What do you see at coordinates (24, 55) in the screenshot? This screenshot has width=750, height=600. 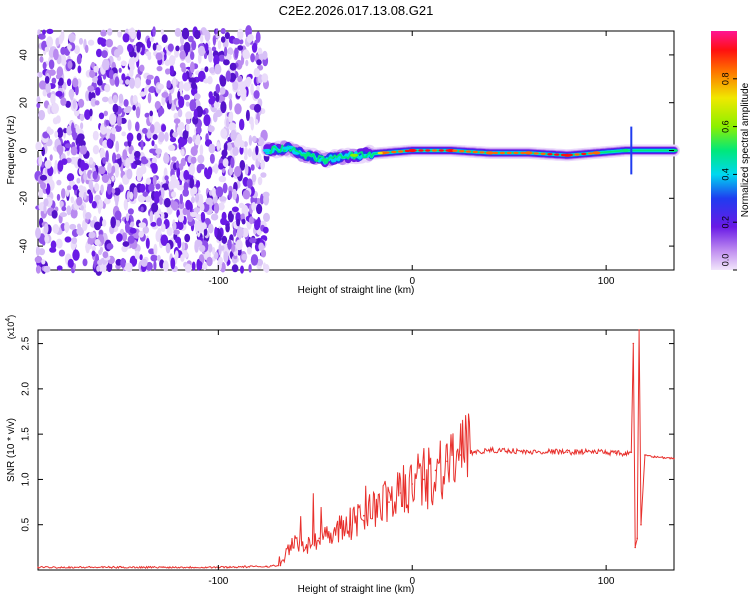 I see `y-tick-label: 40` at bounding box center [24, 55].